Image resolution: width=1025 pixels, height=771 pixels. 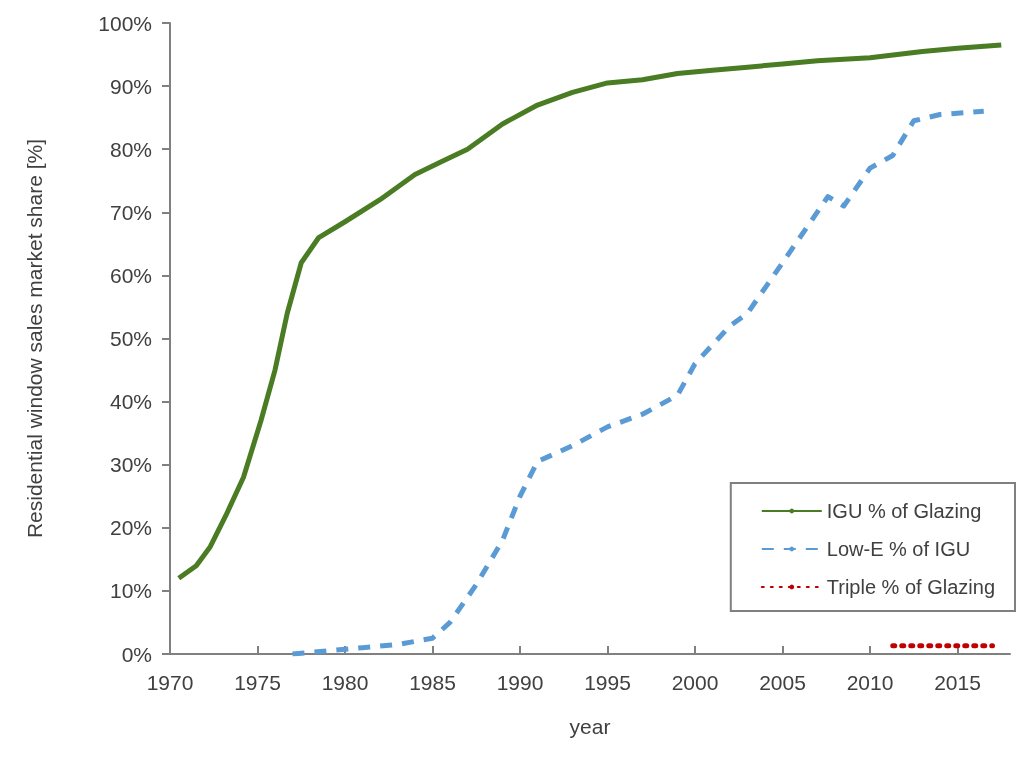 I want to click on legend-label: Low-E % of IGU, so click(x=898, y=549).